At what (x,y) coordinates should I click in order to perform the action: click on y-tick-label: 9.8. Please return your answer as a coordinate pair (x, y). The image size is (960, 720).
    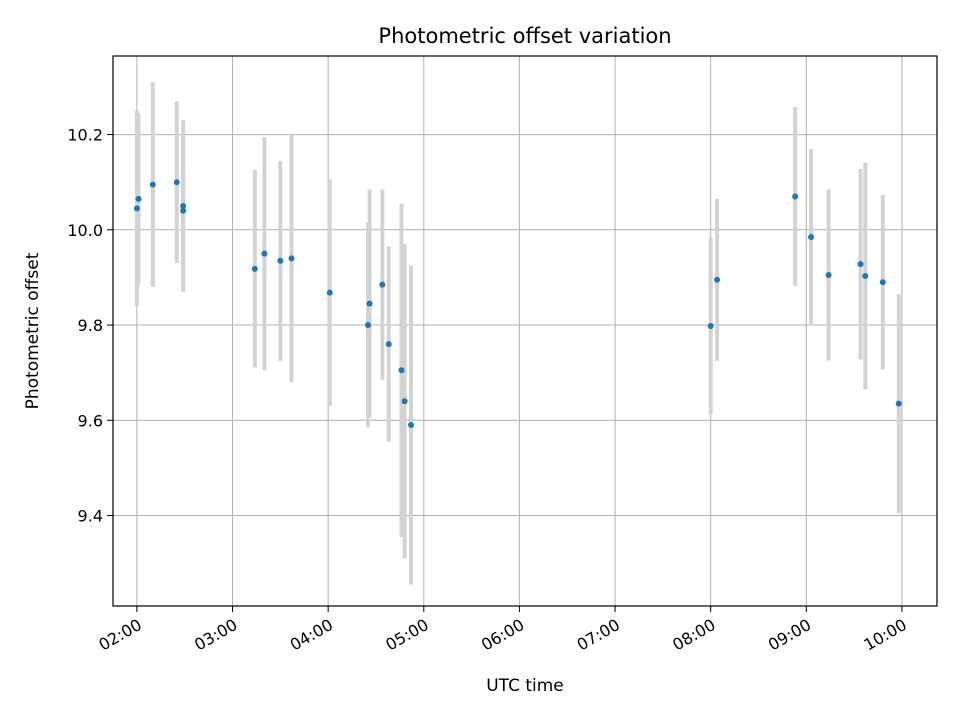
    Looking at the image, I should click on (90, 325).